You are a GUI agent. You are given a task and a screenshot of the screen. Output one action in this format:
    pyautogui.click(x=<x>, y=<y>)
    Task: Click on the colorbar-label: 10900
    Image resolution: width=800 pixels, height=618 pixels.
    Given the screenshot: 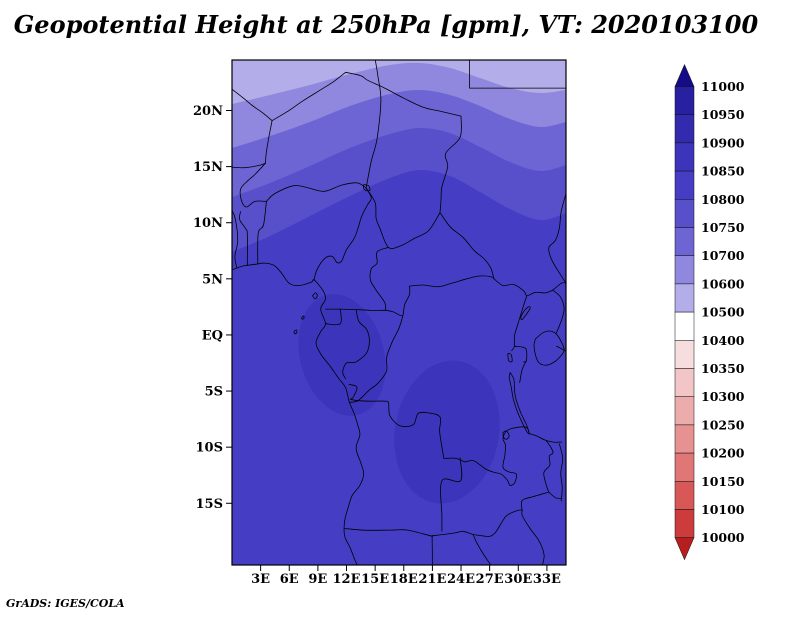 What is the action you would take?
    pyautogui.click(x=723, y=142)
    